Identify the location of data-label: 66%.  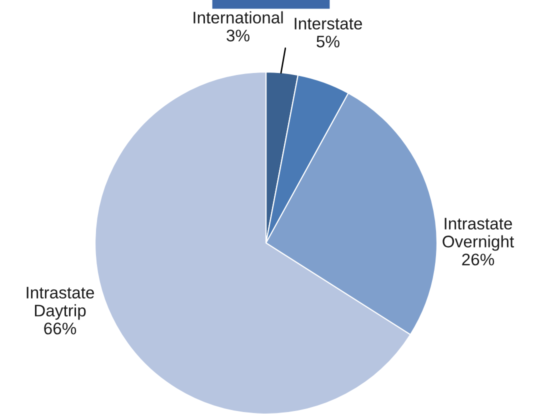
(60, 328).